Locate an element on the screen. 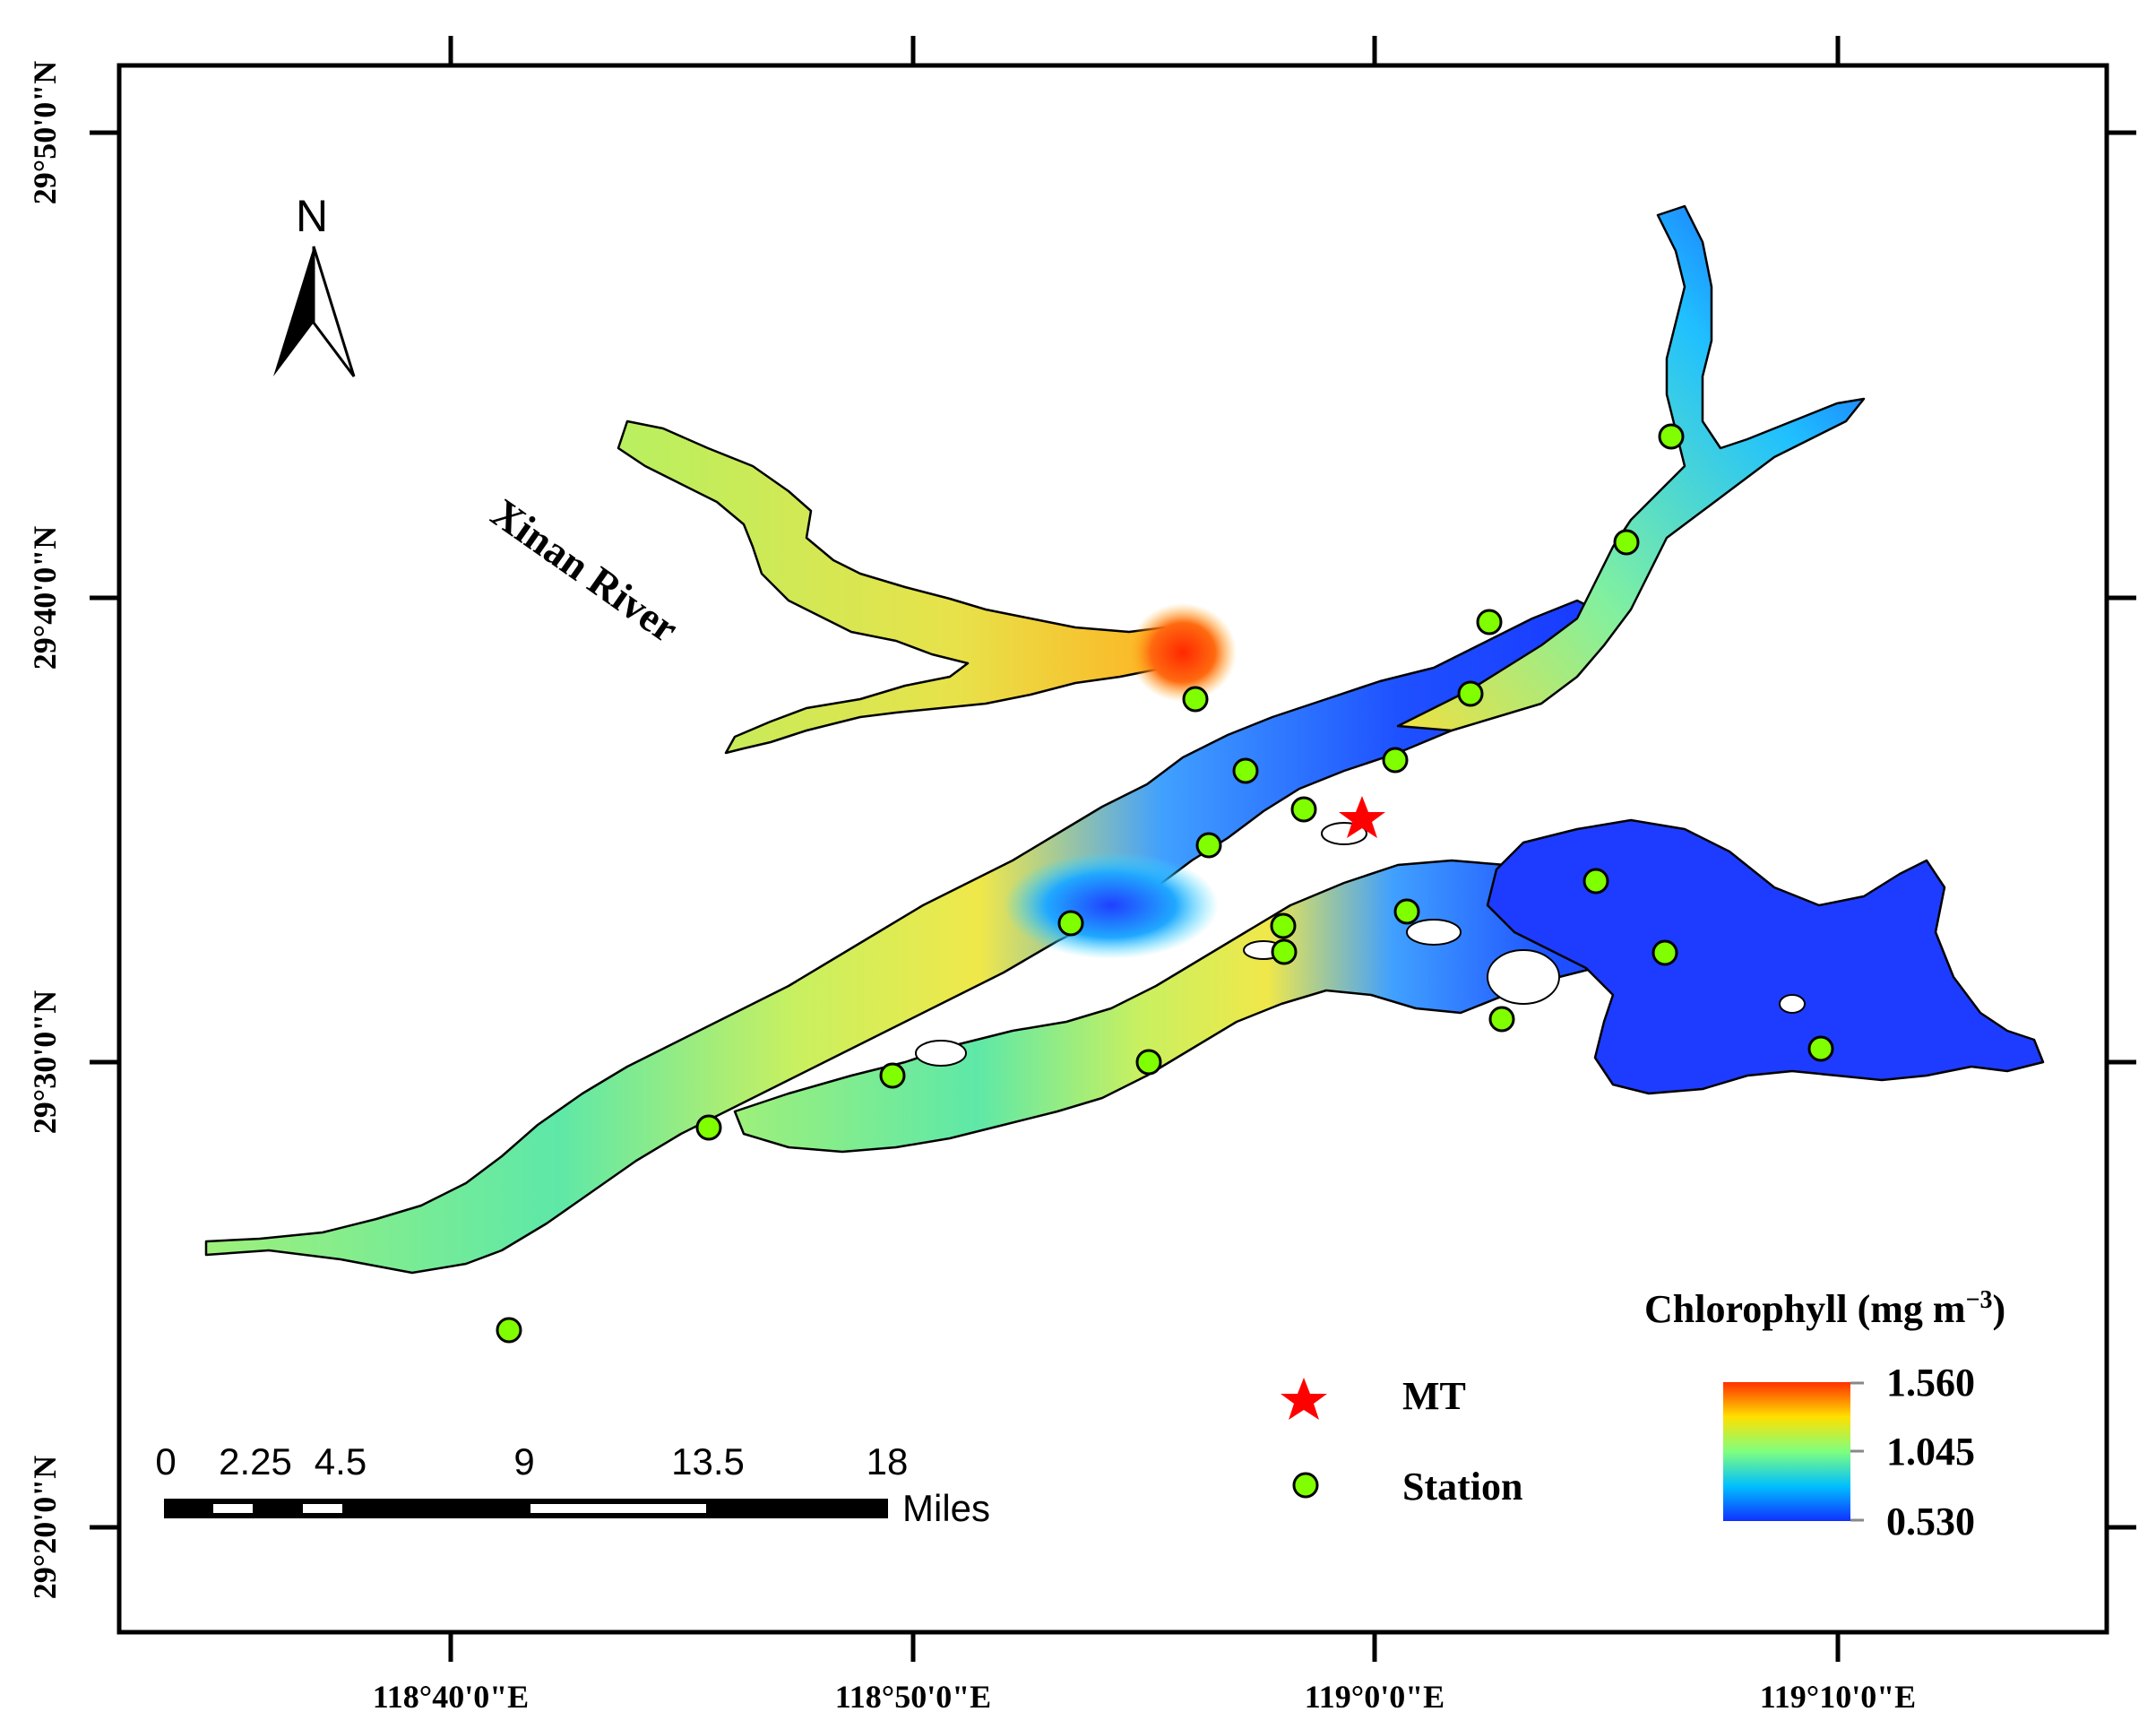 The height and width of the screenshot is (1729, 2156). scale-unit-label: Miles is located at coordinates (946, 1508).